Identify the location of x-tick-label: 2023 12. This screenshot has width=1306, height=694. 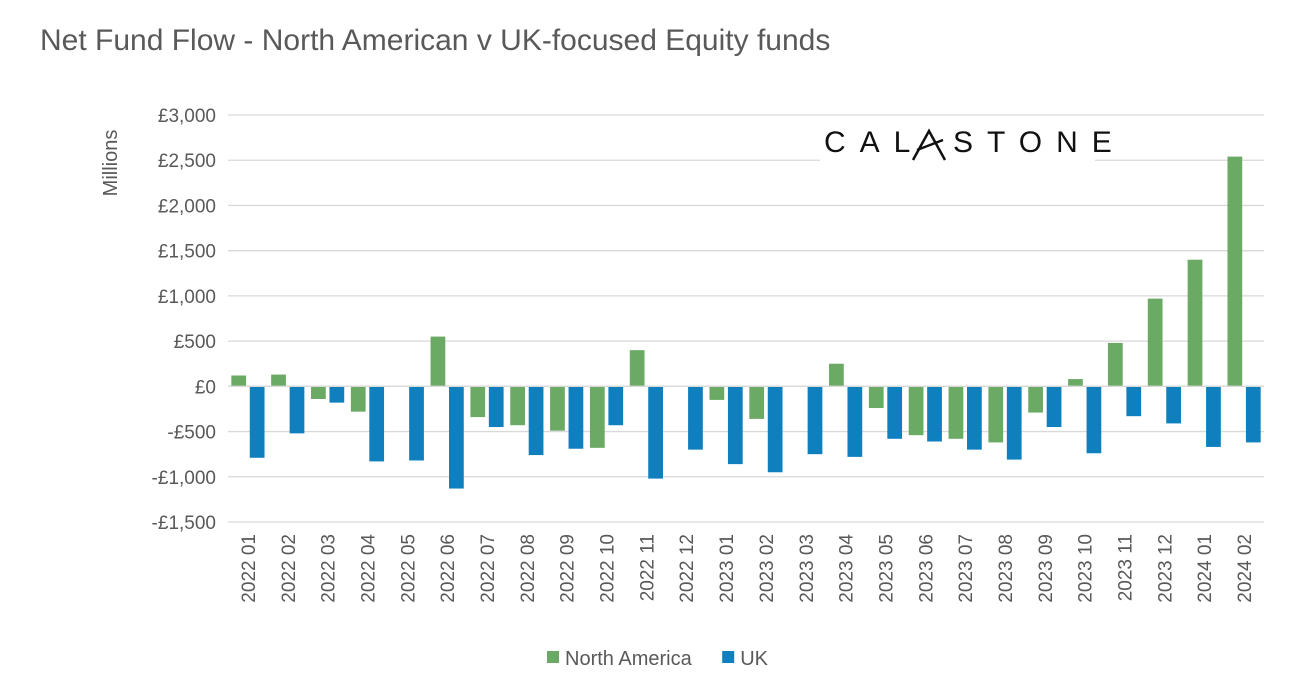
(1165, 568).